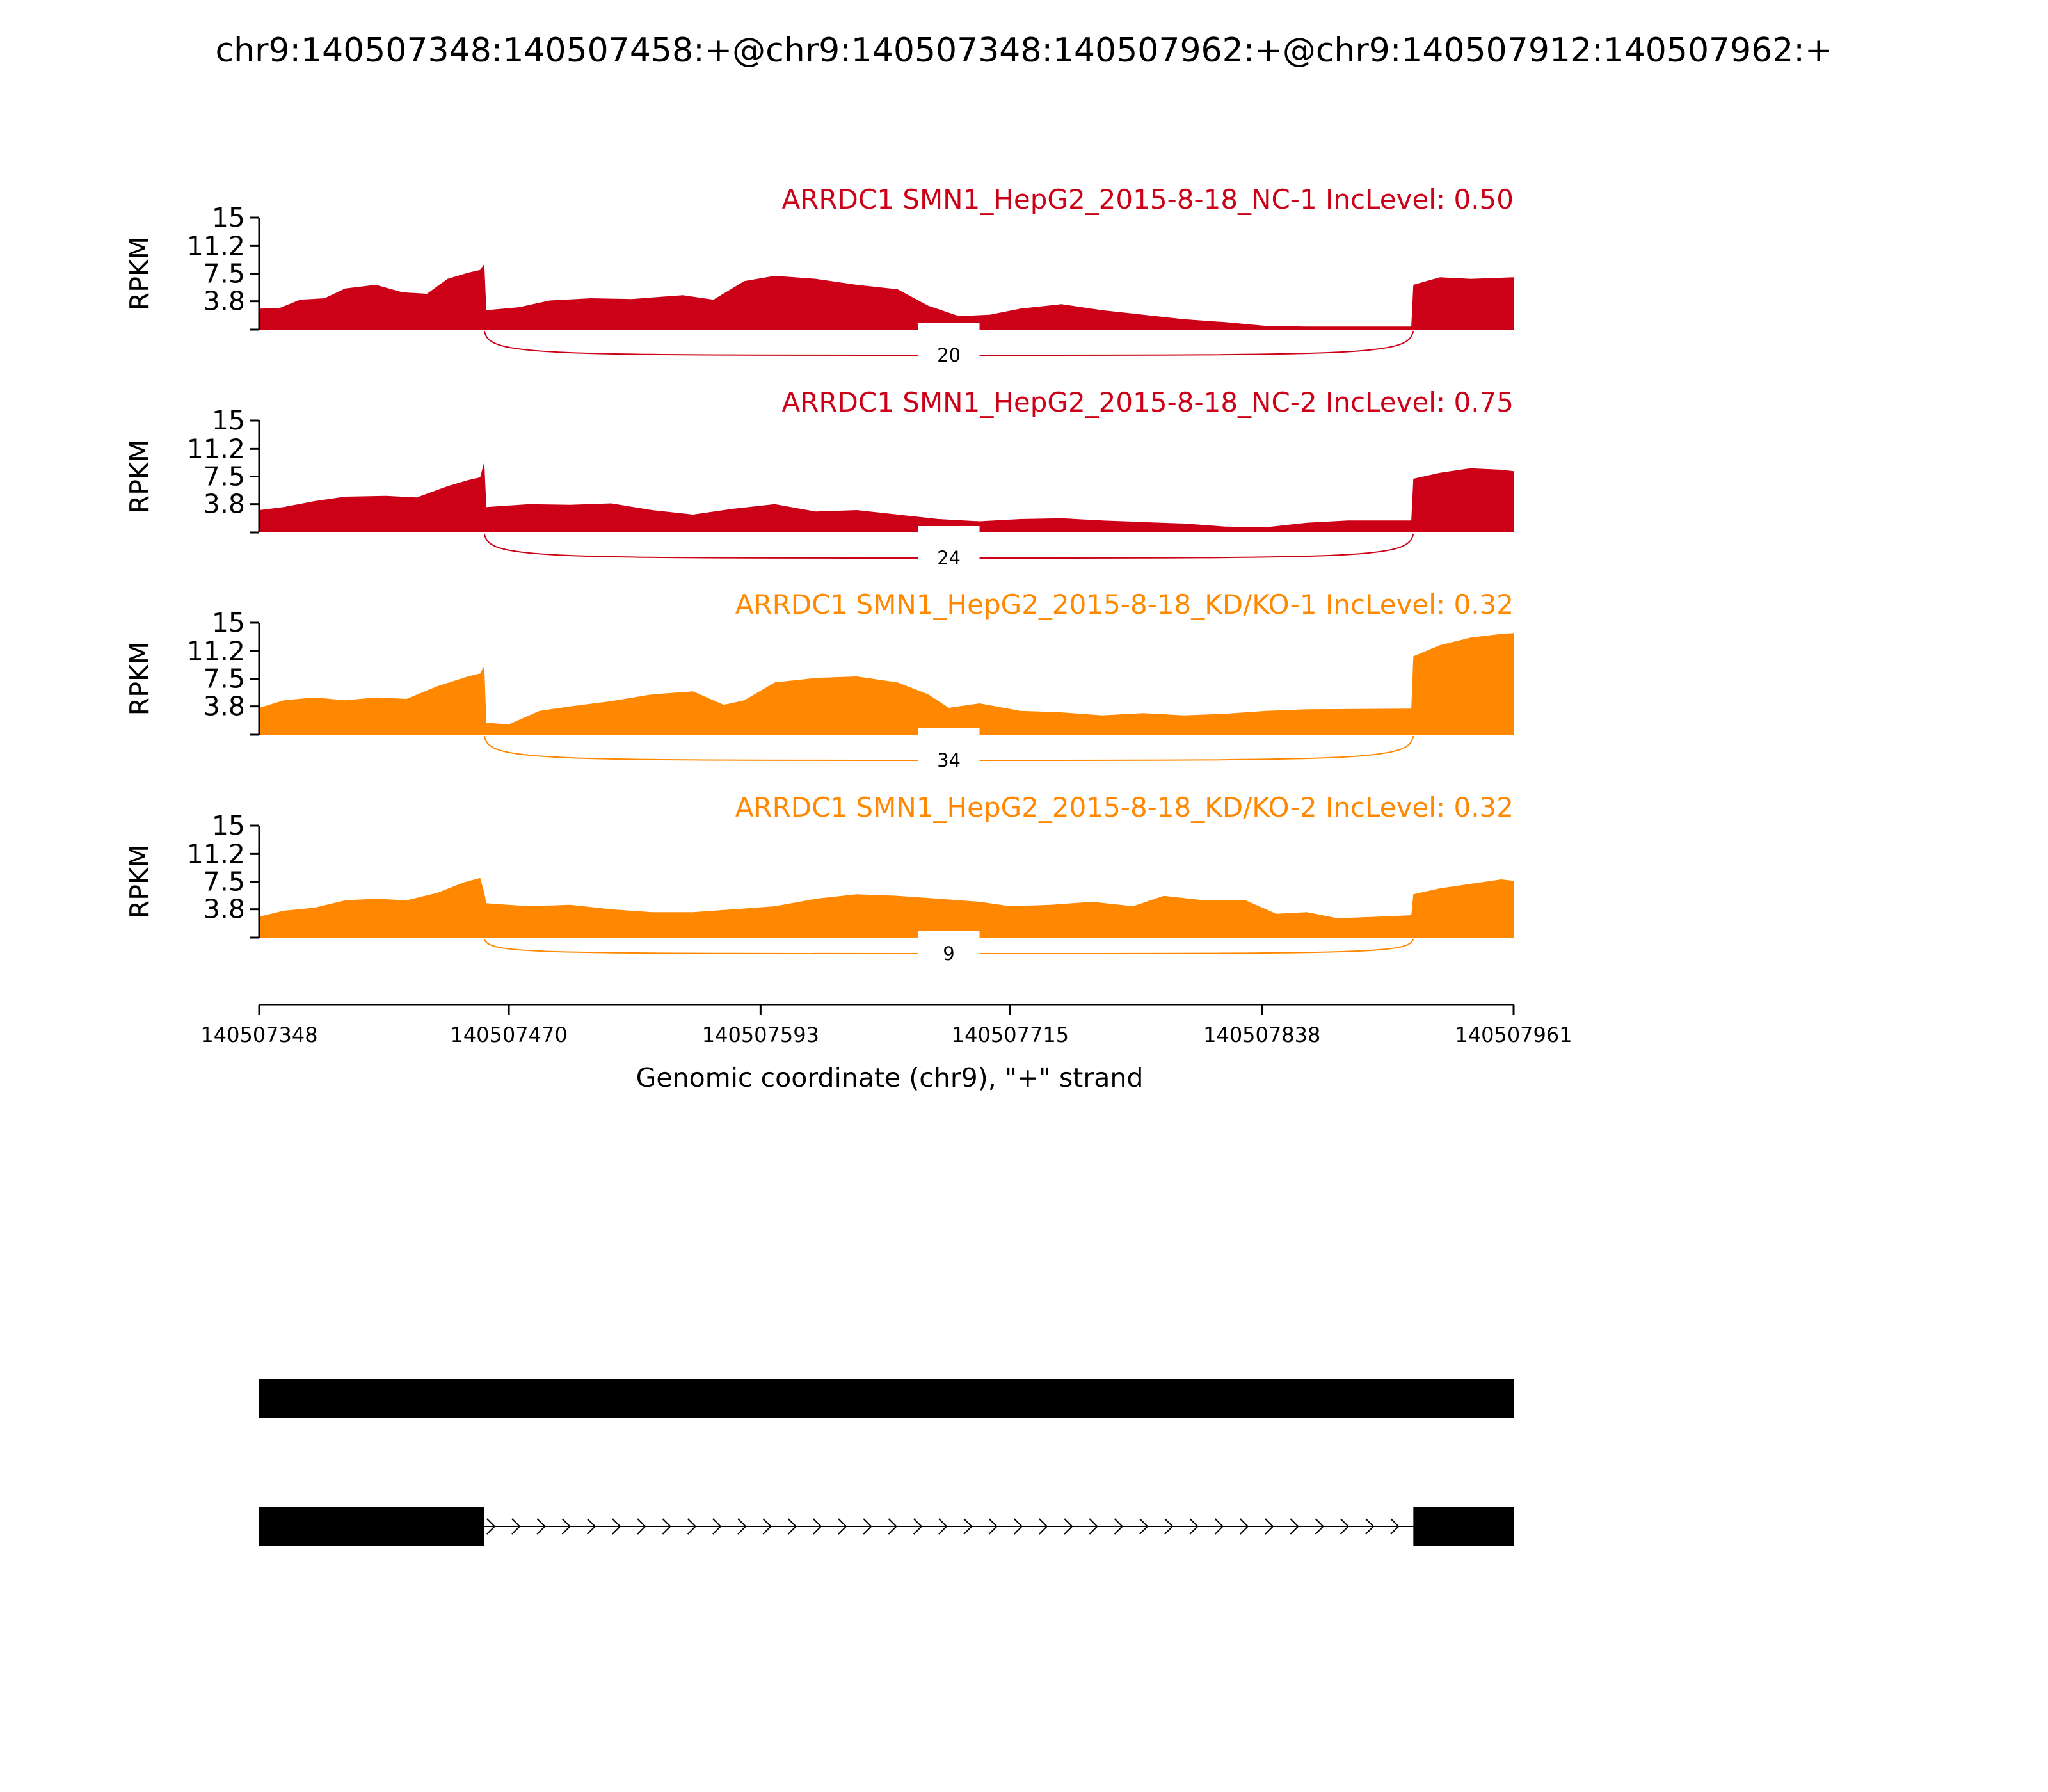  Describe the element at coordinates (1010, 1035) in the screenshot. I see `x-tick-label: 140507715` at that location.